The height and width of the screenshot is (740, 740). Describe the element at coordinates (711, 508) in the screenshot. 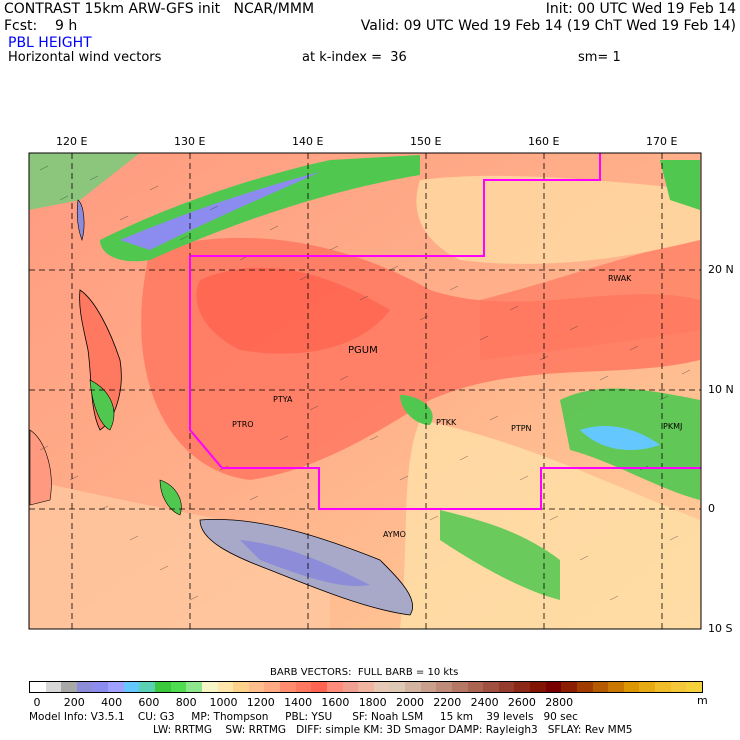

I see `lat-label-0: 0` at that location.